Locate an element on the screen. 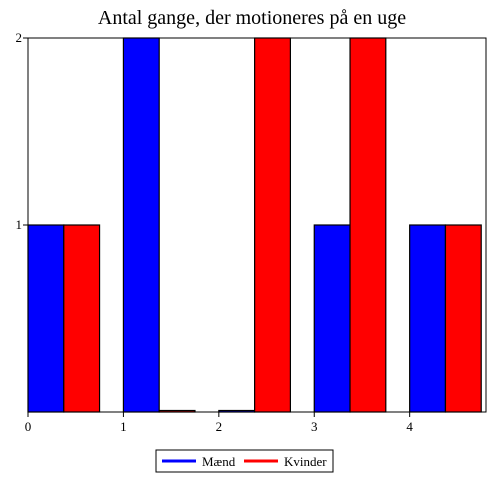 This screenshot has width=500, height=479. bar-mænd-3 is located at coordinates (332, 318).